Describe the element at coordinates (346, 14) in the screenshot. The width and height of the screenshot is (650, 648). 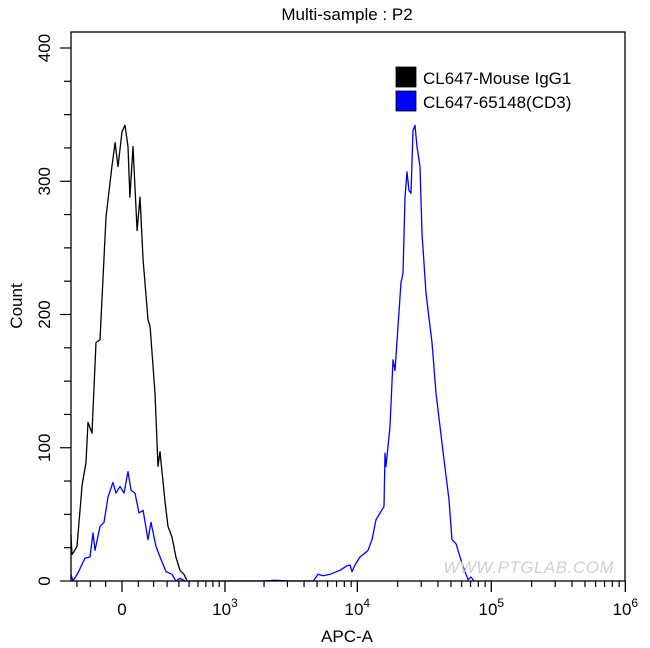
I see `chart-title: Multi-sample : P2` at that location.